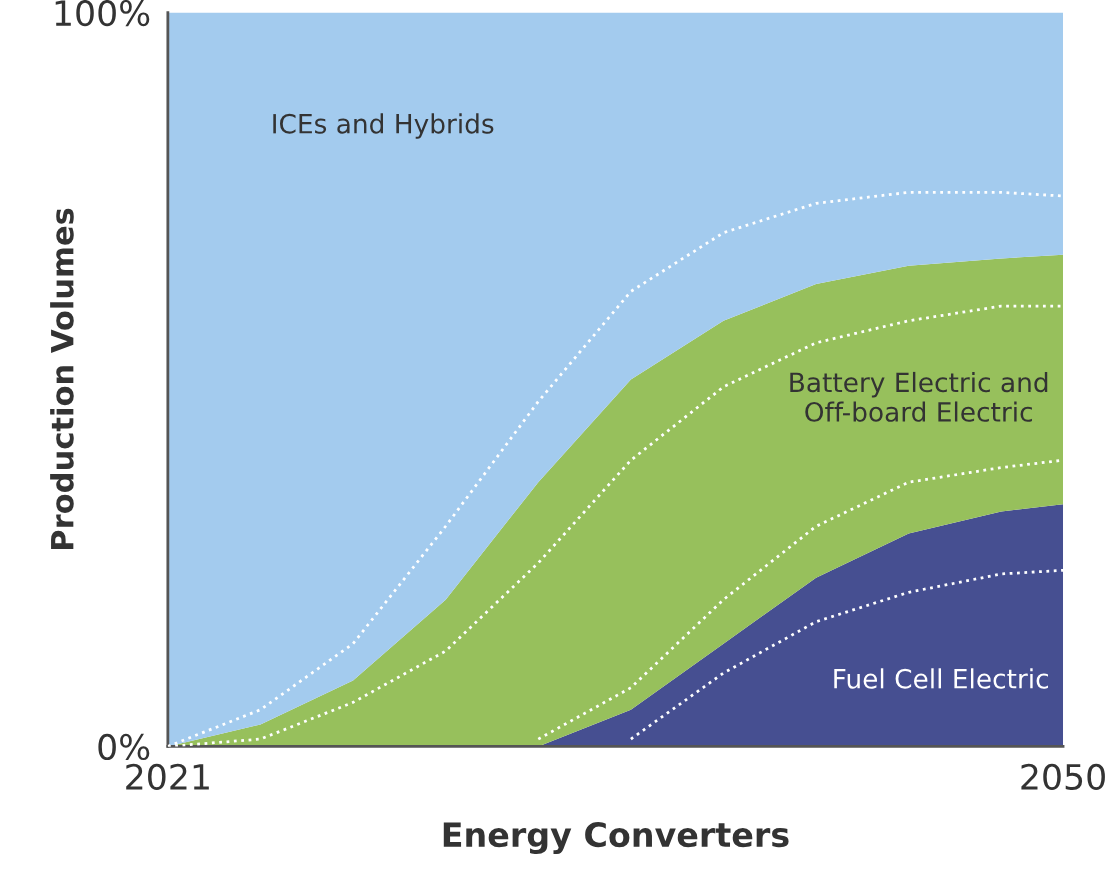 This screenshot has width=1119, height=895. What do you see at coordinates (383, 126) in the screenshot?
I see `series-label: ICEs and Hybrids` at bounding box center [383, 126].